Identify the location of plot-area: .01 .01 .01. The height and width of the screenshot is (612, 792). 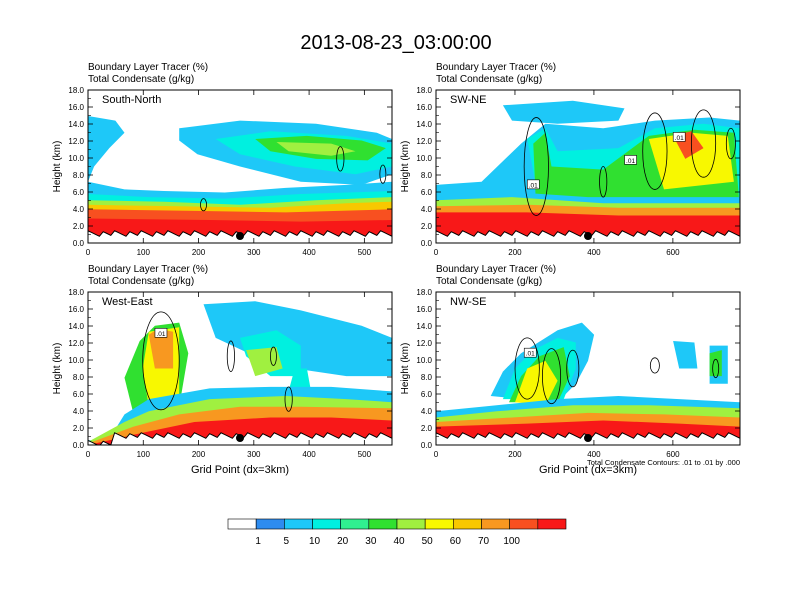
(588, 166).